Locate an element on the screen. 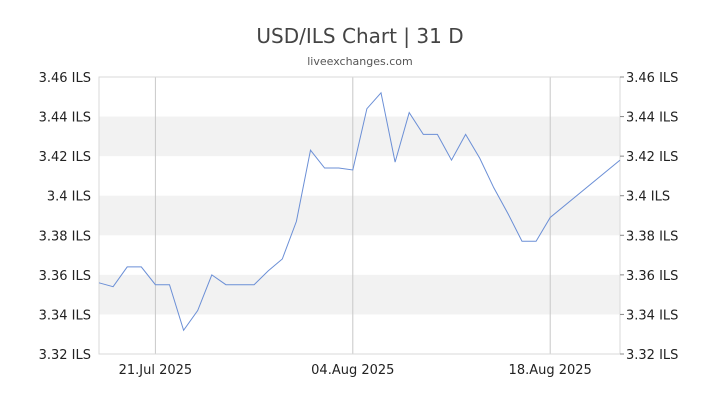  y-tick-label: 3.4 ILS is located at coordinates (69, 197).